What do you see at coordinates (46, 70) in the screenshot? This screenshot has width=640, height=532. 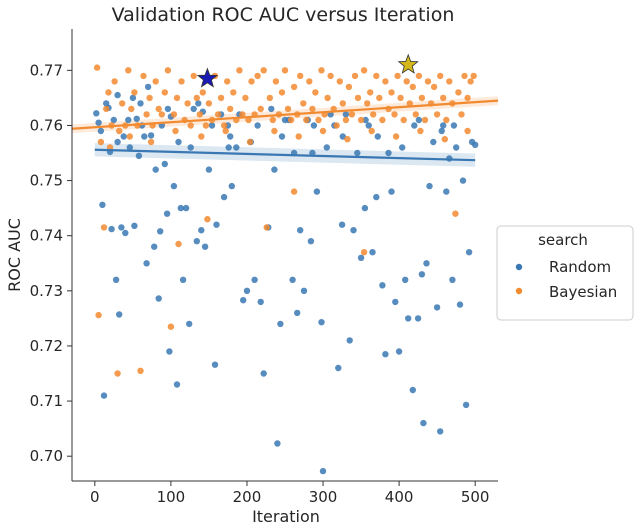 I see `y-tick-label: 0.77` at bounding box center [46, 70].